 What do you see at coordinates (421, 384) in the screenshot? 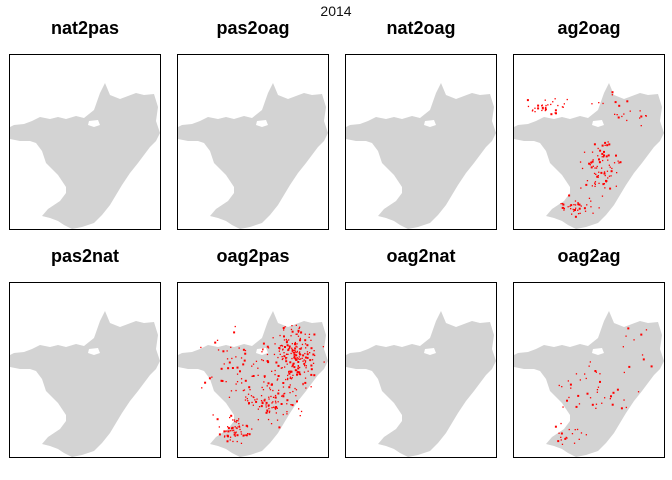
I see `region-shape` at bounding box center [421, 384].